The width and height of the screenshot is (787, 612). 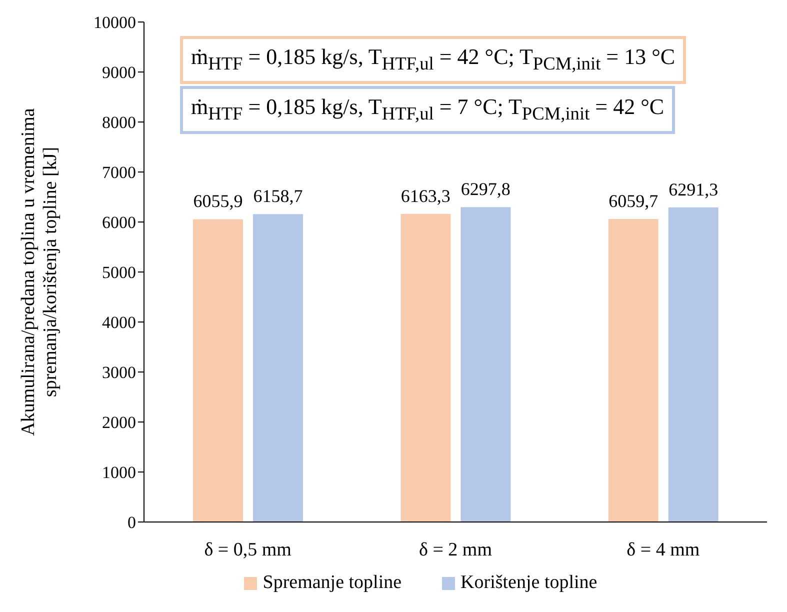 I want to click on legend-label: Korištenje topline, so click(x=529, y=583).